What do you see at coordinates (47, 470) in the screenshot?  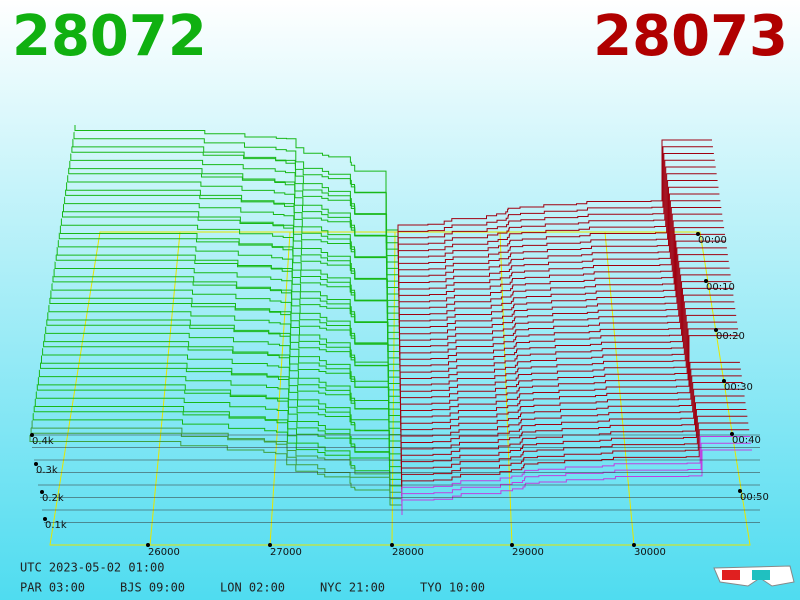 I see `depth-label: 0.3k` at bounding box center [47, 470].